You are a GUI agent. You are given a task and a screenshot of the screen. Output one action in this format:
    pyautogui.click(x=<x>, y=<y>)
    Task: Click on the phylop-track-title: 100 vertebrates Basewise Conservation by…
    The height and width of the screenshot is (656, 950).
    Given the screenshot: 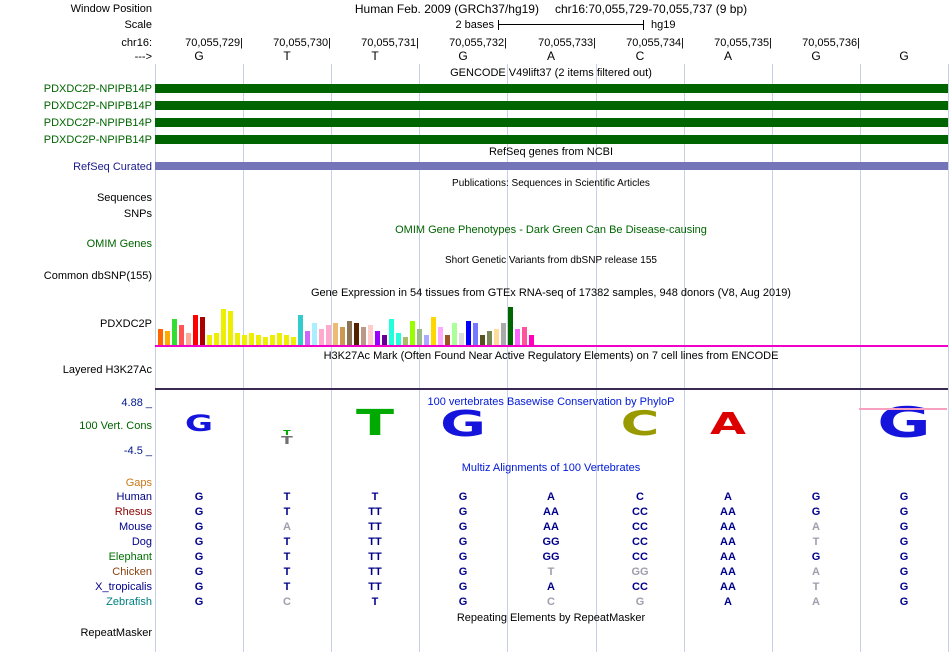 What is the action you would take?
    pyautogui.click(x=551, y=402)
    